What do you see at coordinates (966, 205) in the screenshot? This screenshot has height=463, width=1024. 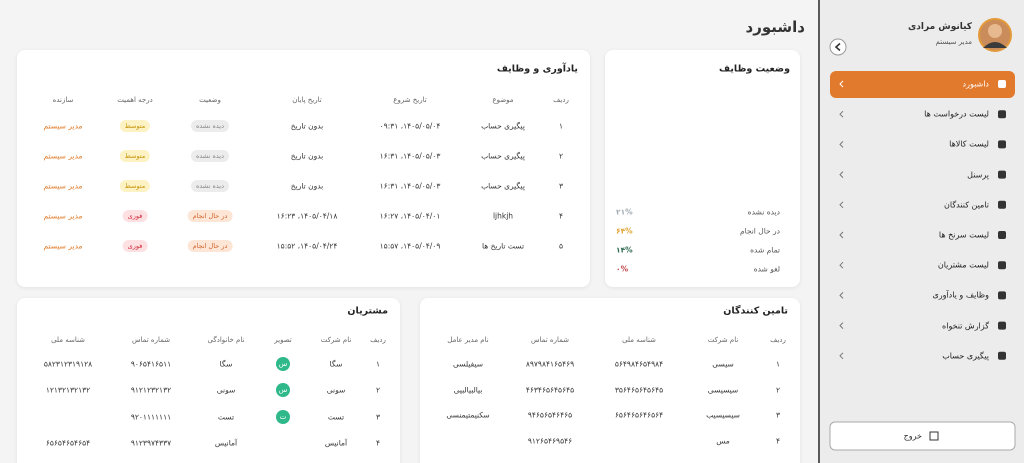 I see `menu-item: تامین کنندگان` at bounding box center [966, 205].